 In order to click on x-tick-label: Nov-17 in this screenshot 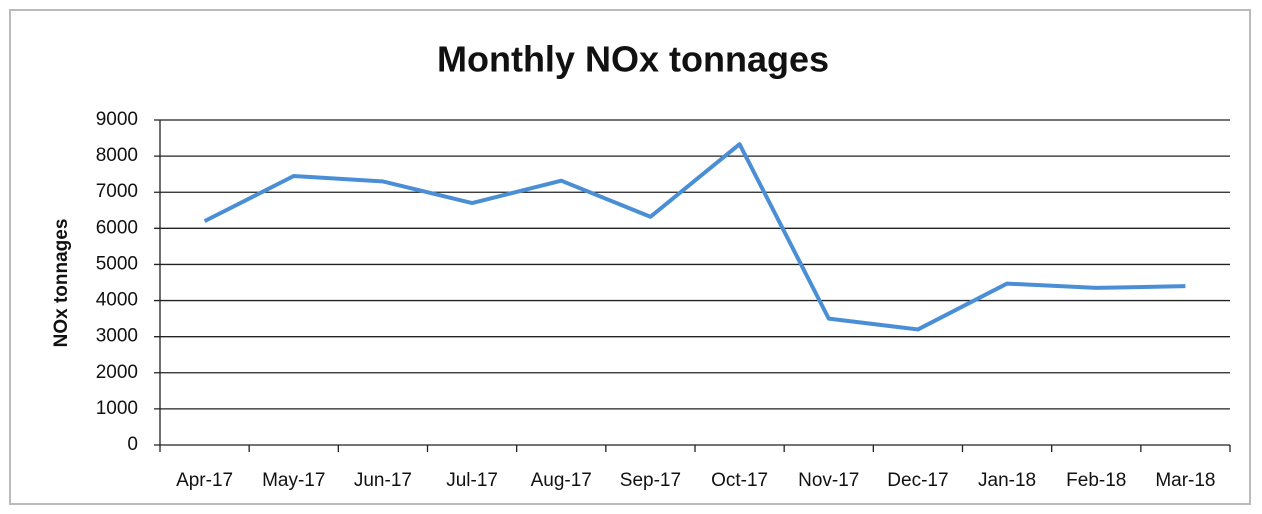, I will do `click(828, 480)`.